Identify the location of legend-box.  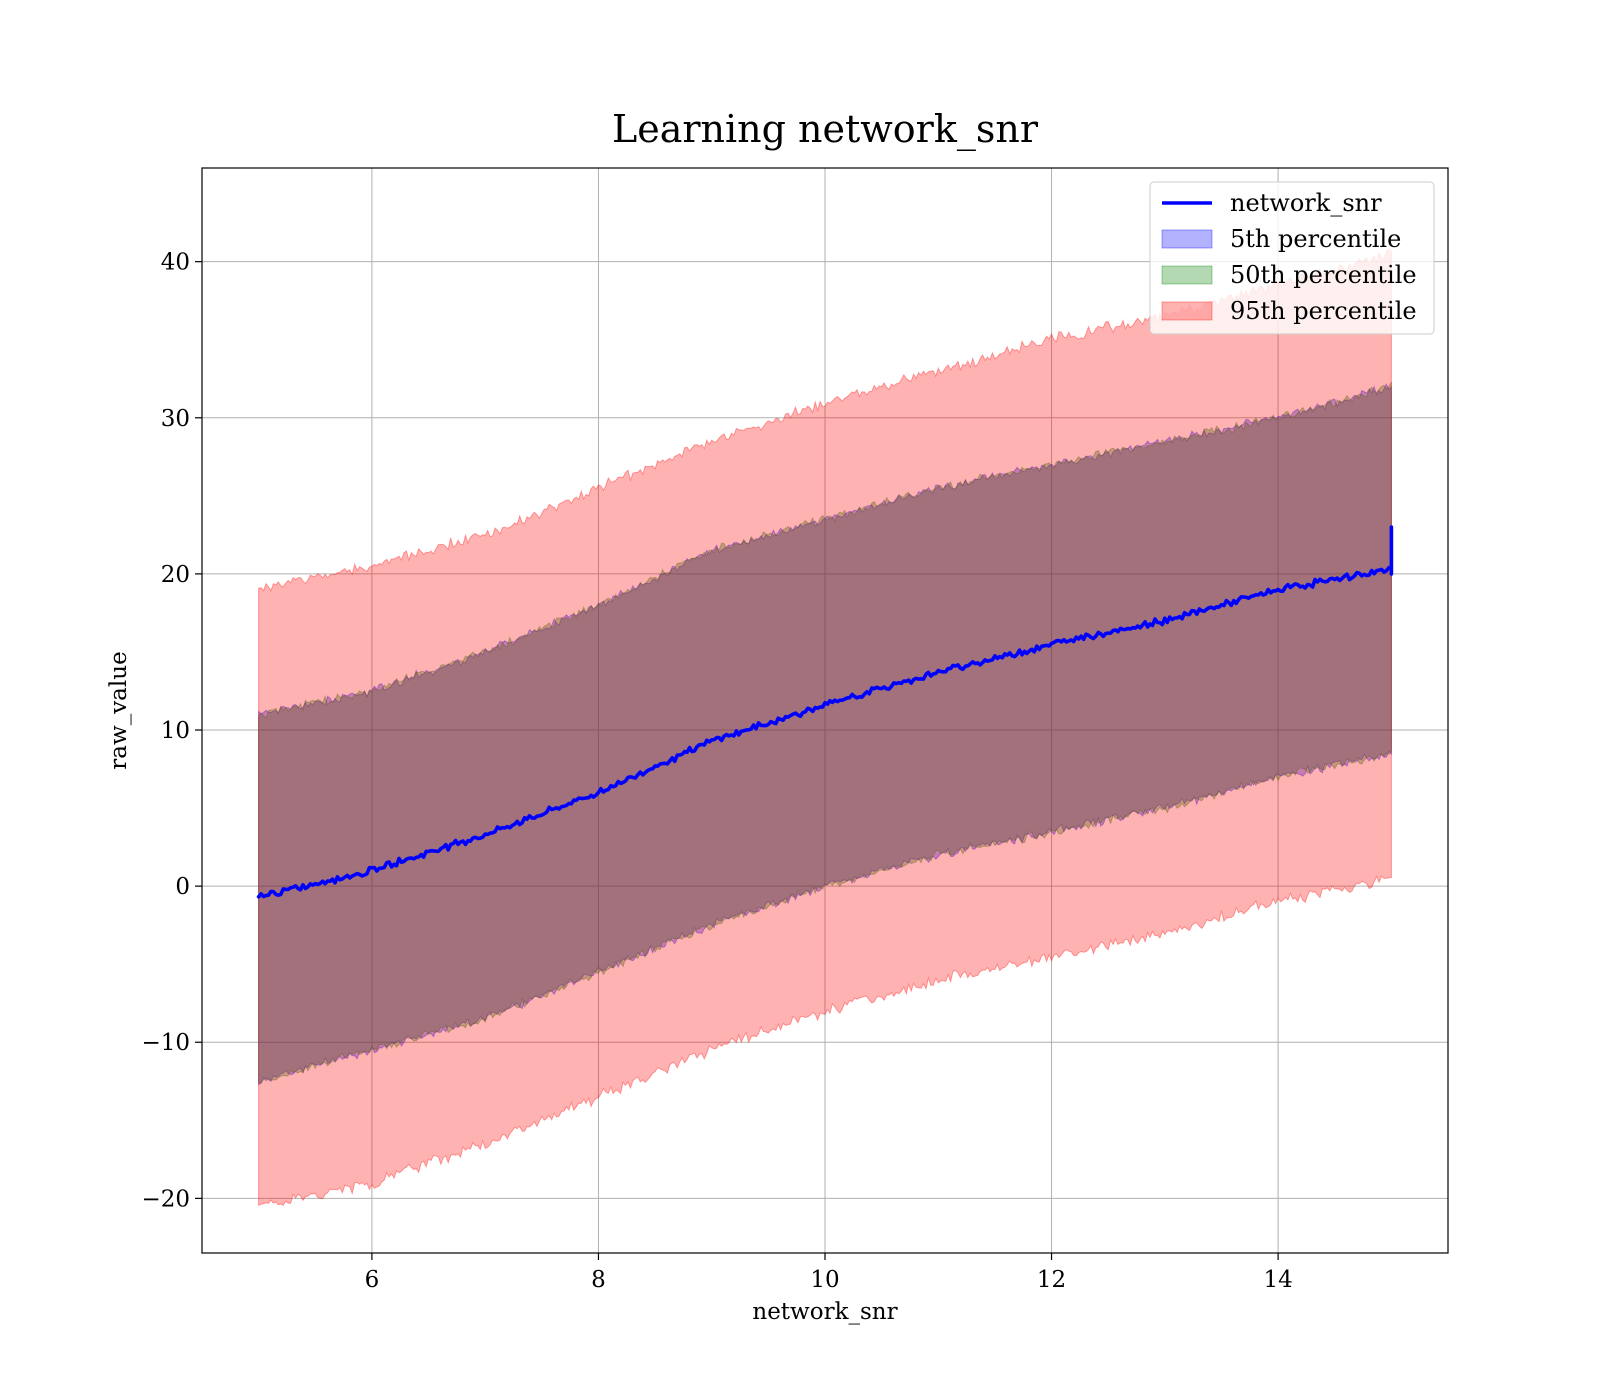
(1292, 258).